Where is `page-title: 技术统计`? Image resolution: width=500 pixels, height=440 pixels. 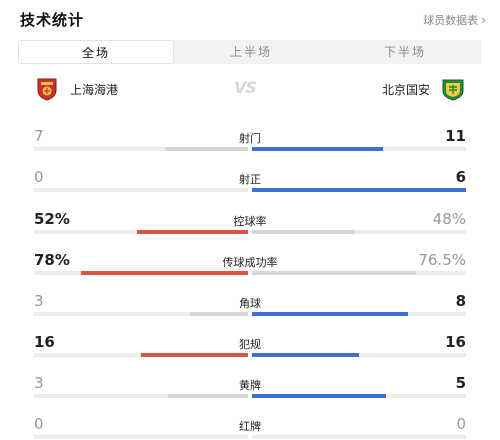
page-title: 技术统计 is located at coordinates (52, 20).